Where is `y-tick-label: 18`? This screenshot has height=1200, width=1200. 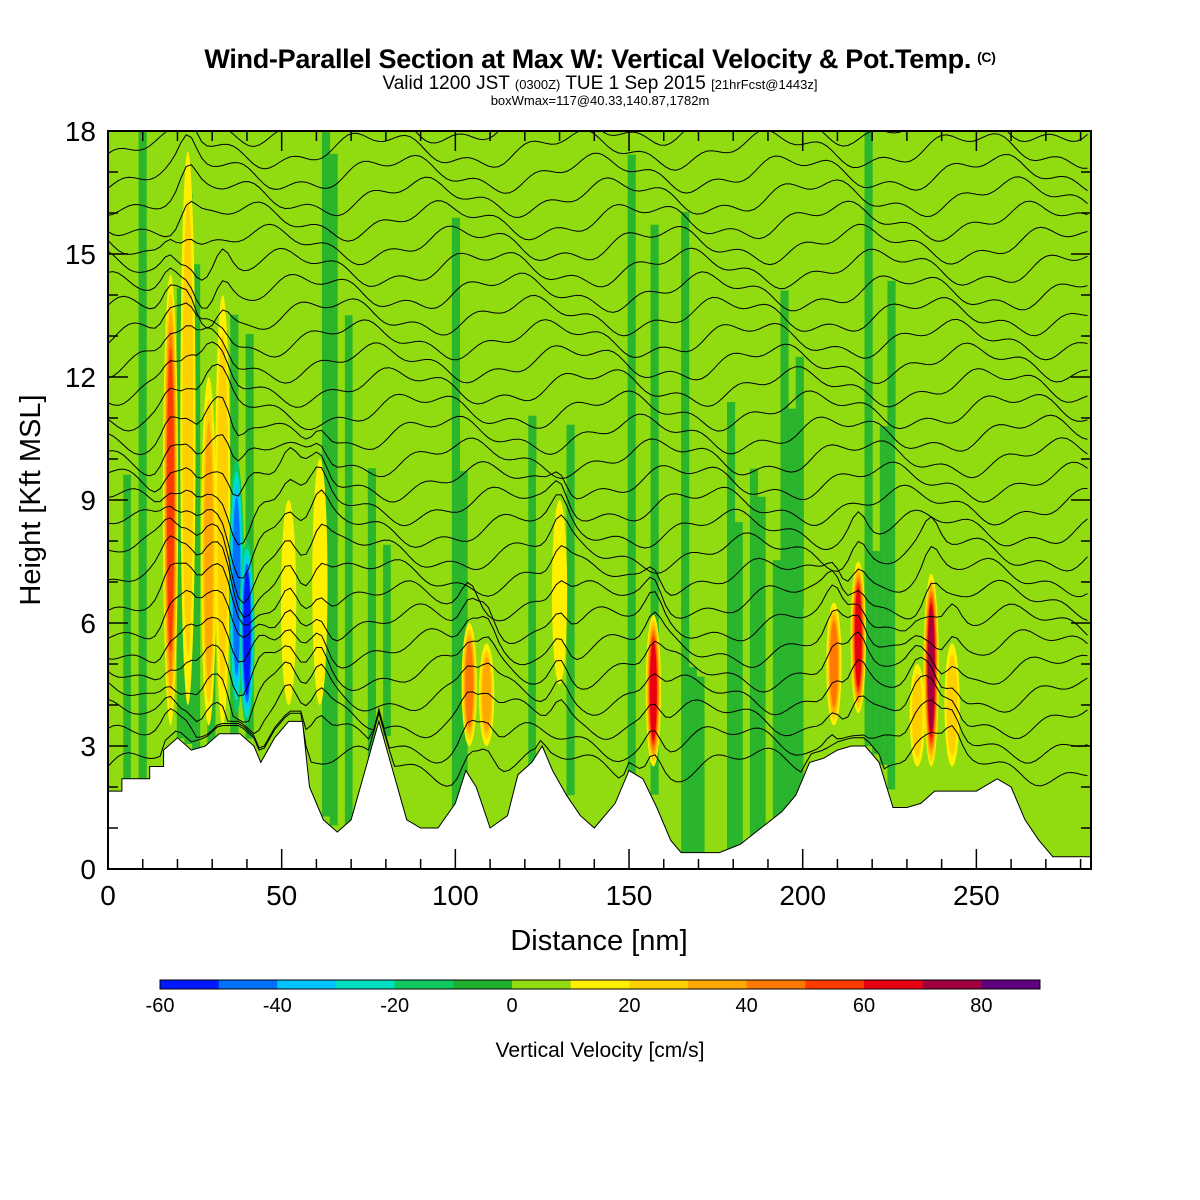 y-tick-label: 18 is located at coordinates (80, 131).